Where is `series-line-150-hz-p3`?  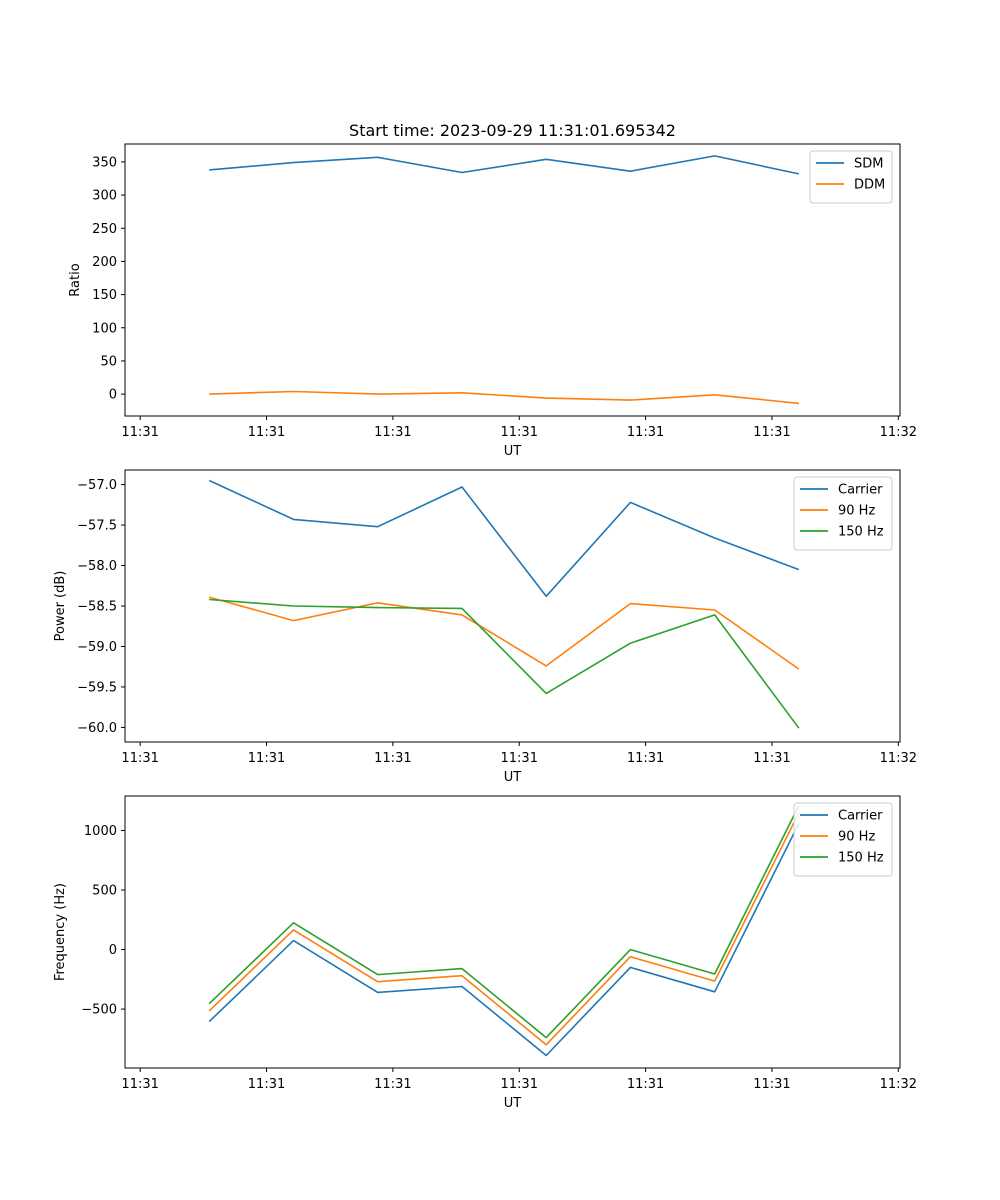 series-line-150-hz-p3 is located at coordinates (504, 922).